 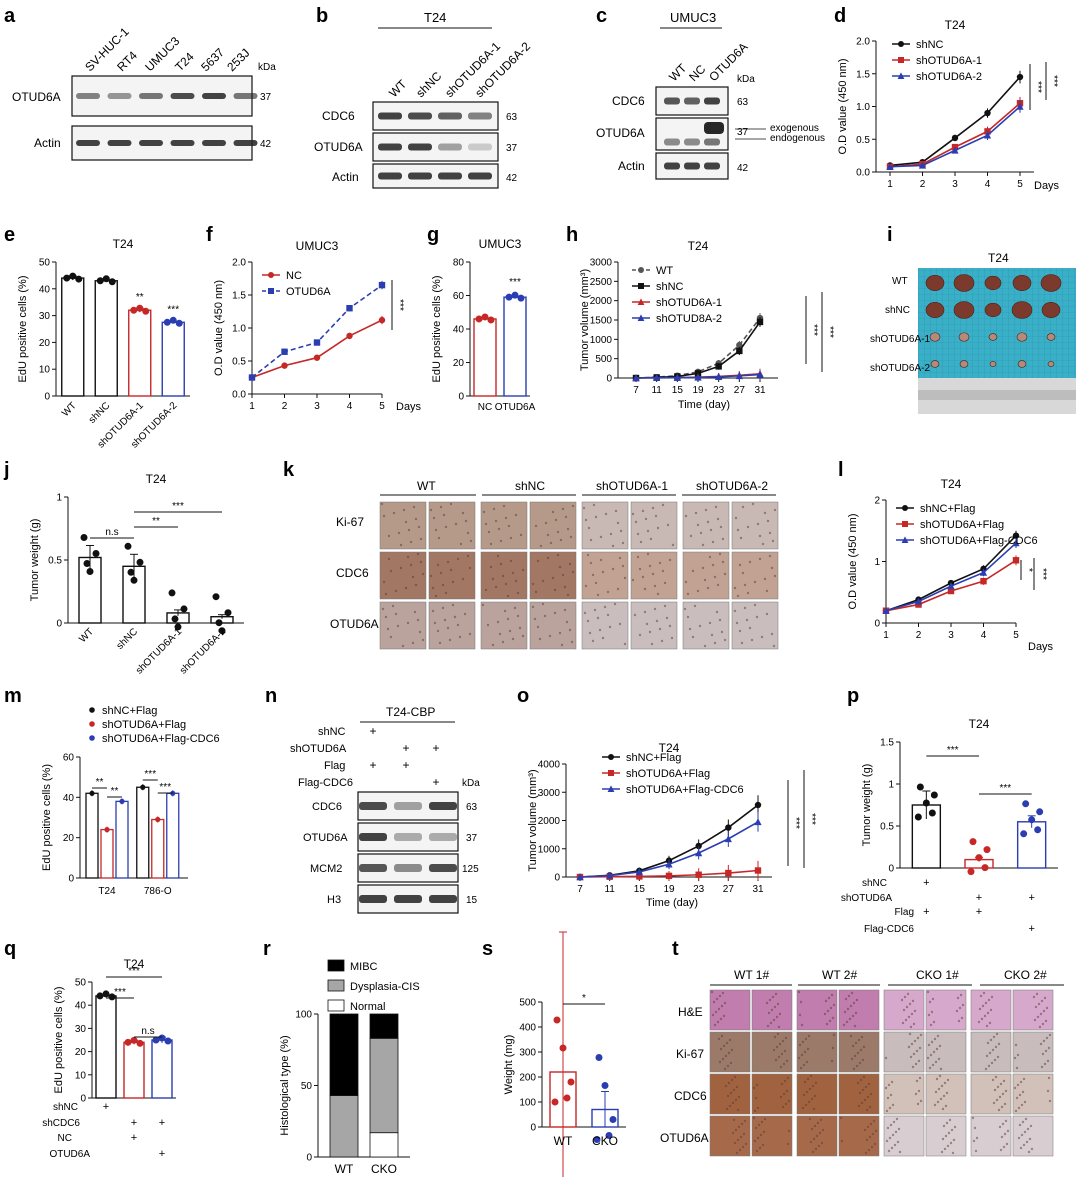 I want to click on significance-label: *, so click(x=1028, y=570).